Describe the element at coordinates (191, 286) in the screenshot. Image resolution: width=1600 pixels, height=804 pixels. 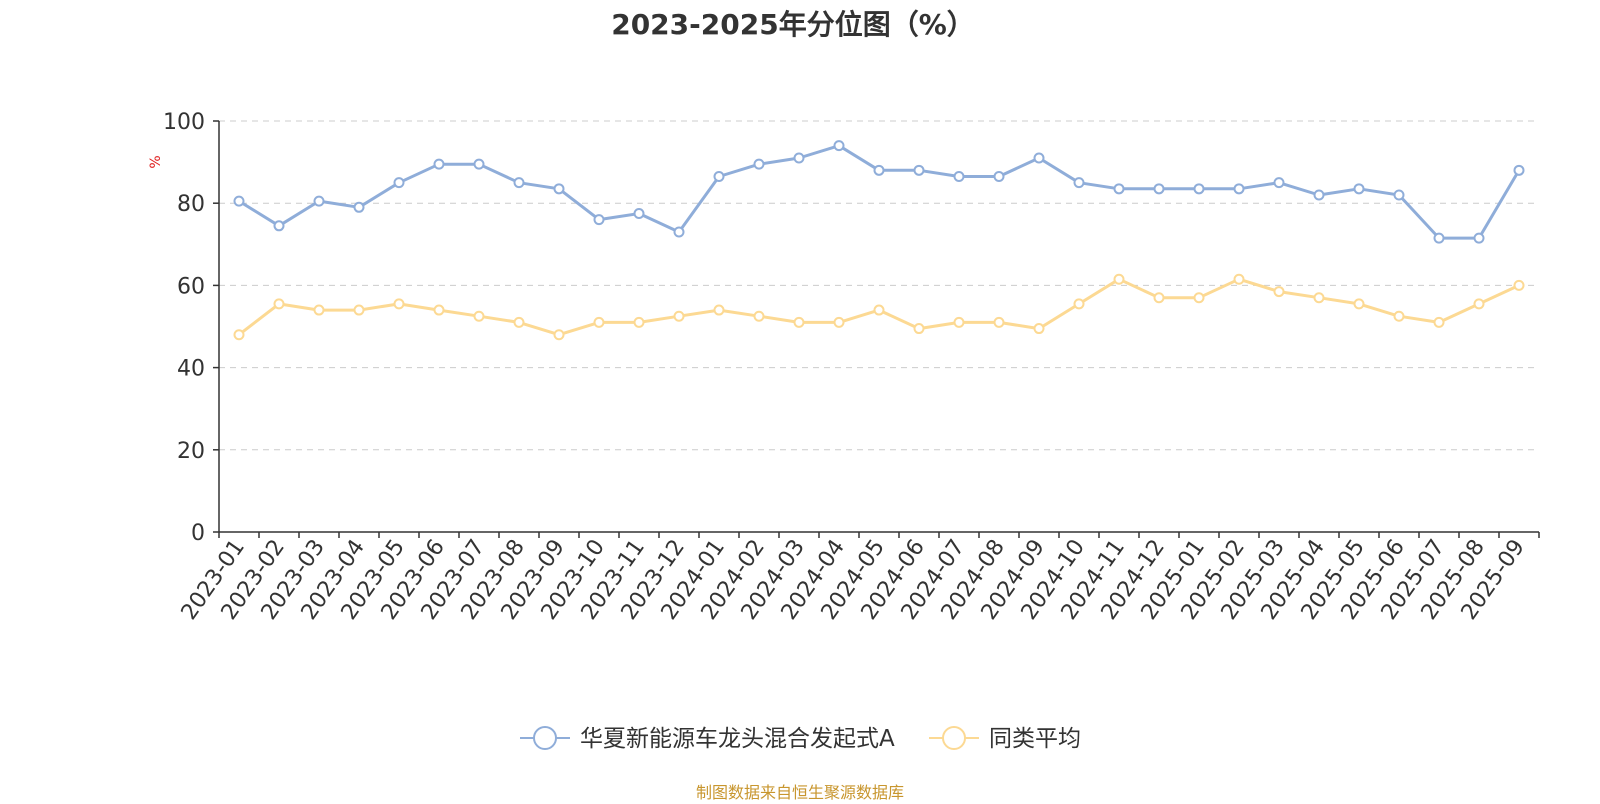
I see `y-tick-label: 60` at that location.